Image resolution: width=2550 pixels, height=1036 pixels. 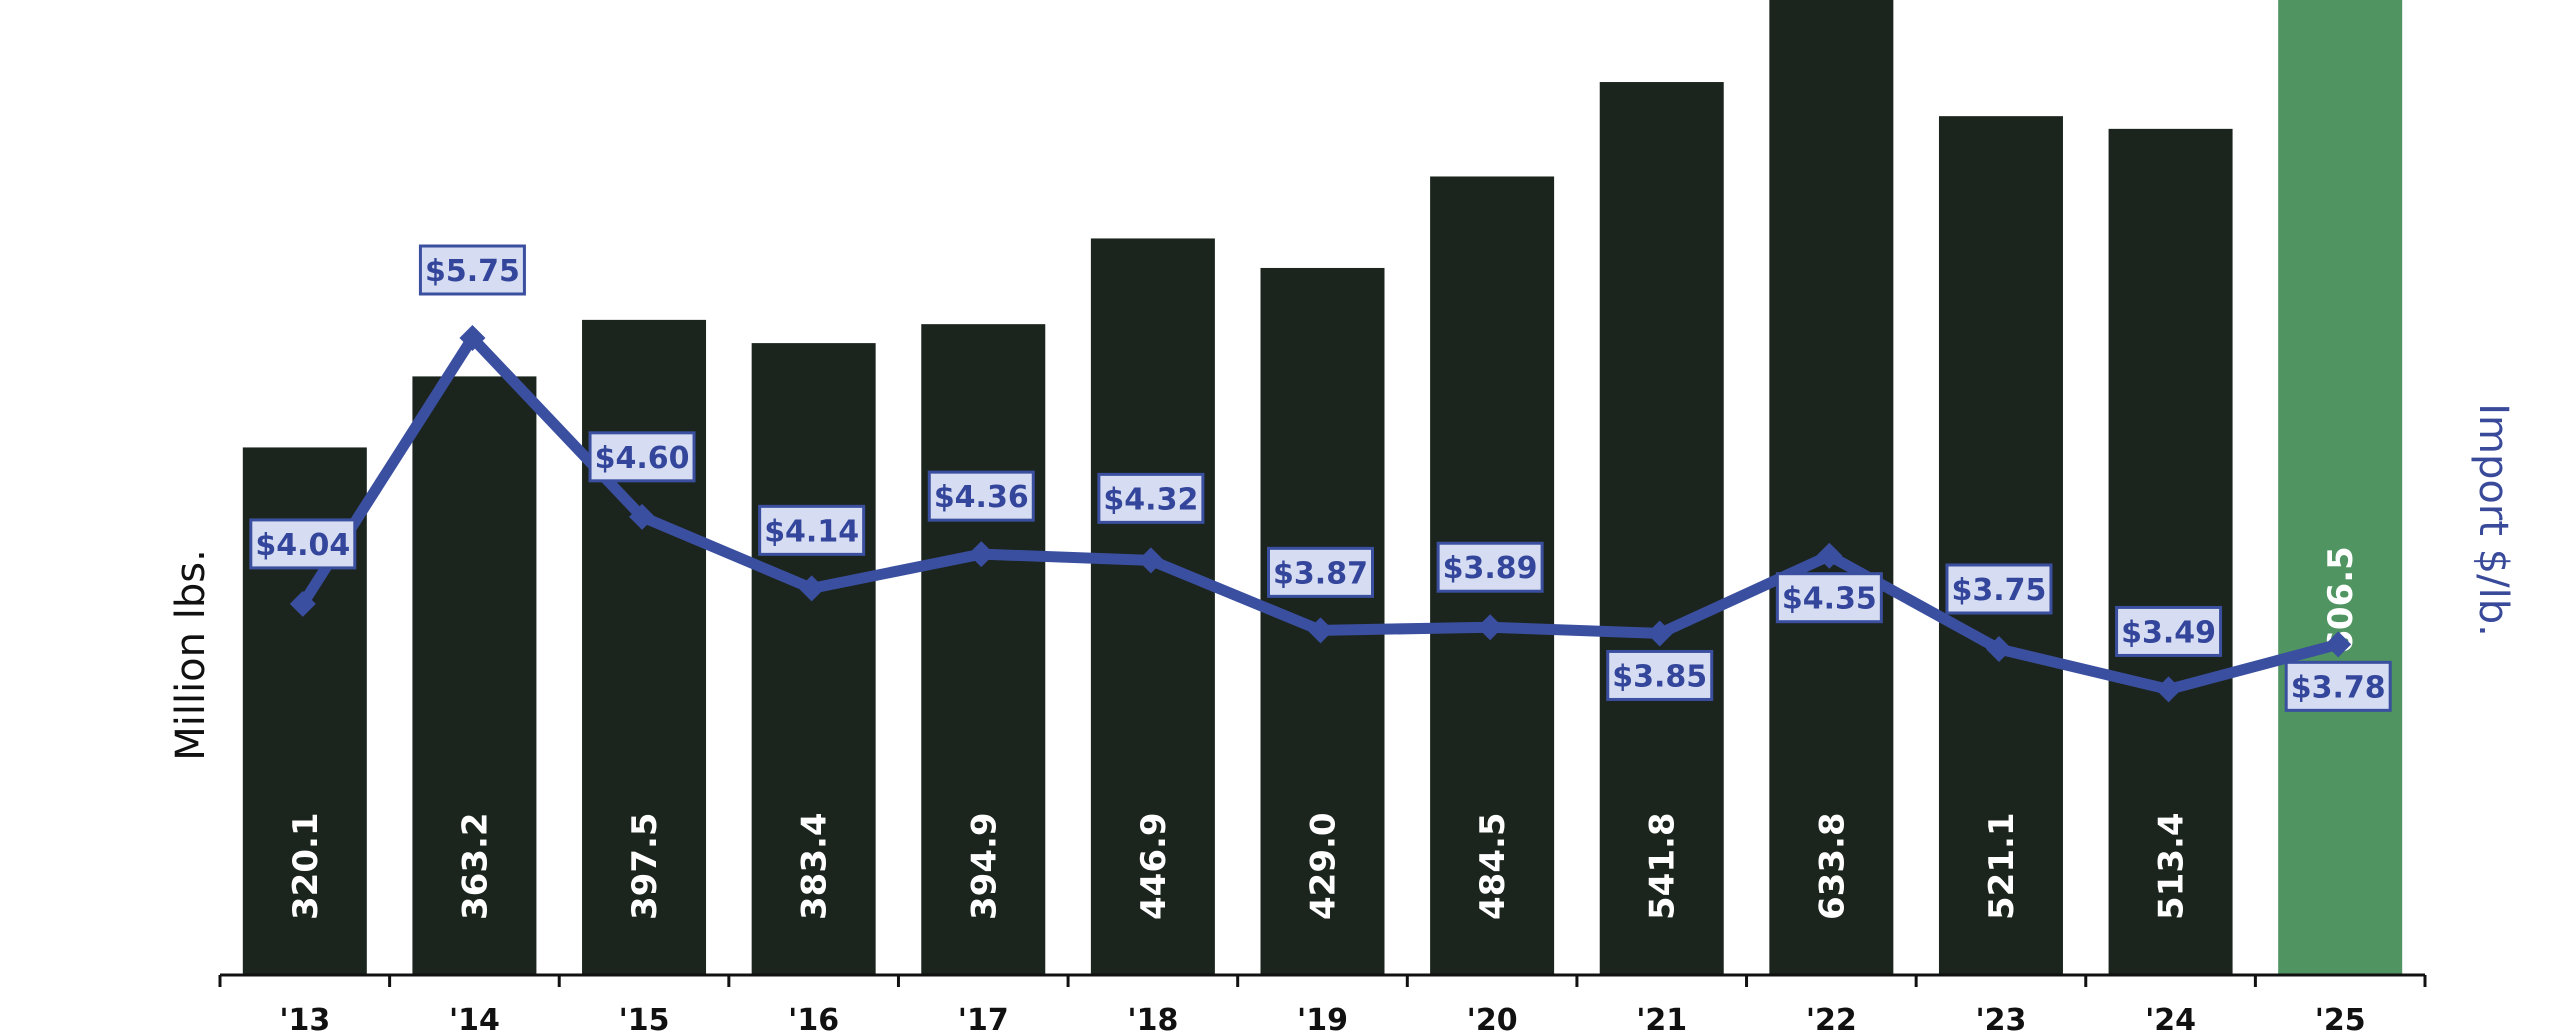 I want to click on x-tick-label: '24, so click(x=2170, y=1019).